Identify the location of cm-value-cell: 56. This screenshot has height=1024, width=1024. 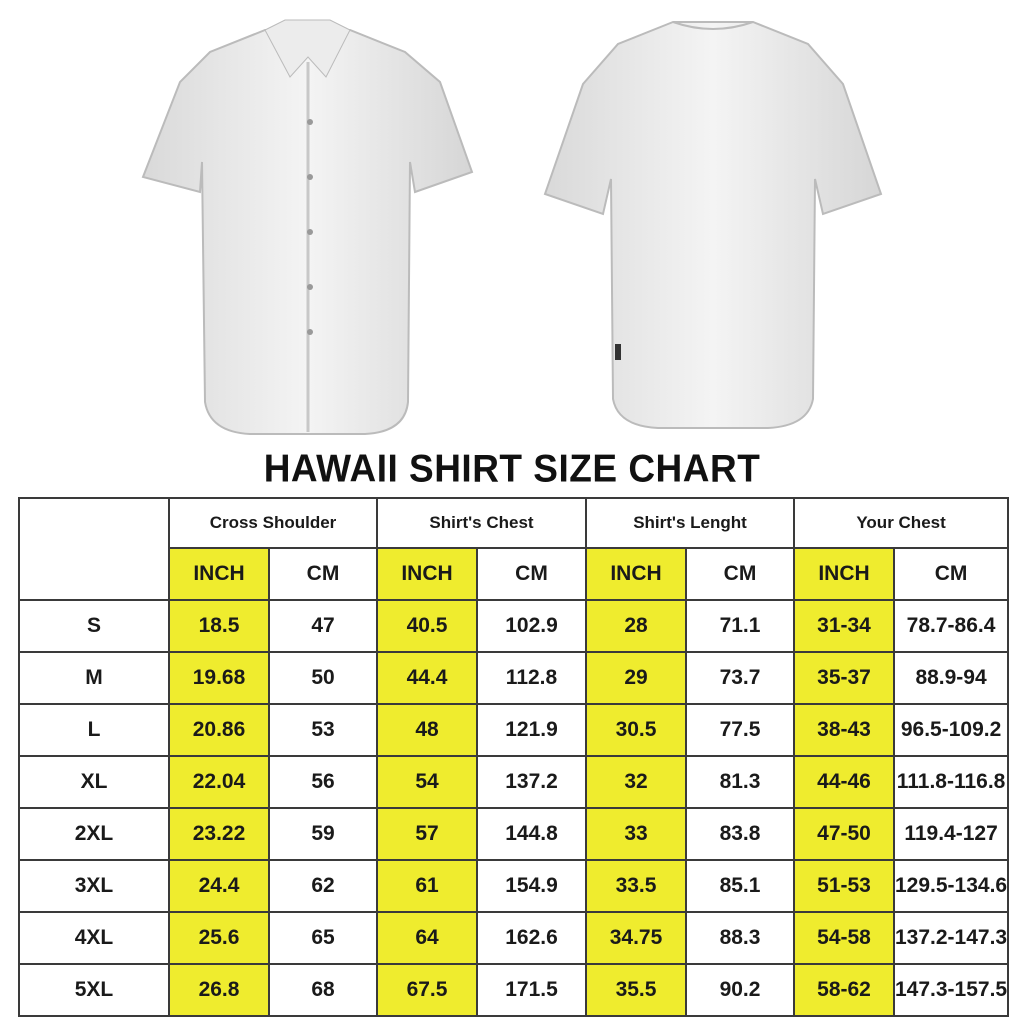
(323, 782).